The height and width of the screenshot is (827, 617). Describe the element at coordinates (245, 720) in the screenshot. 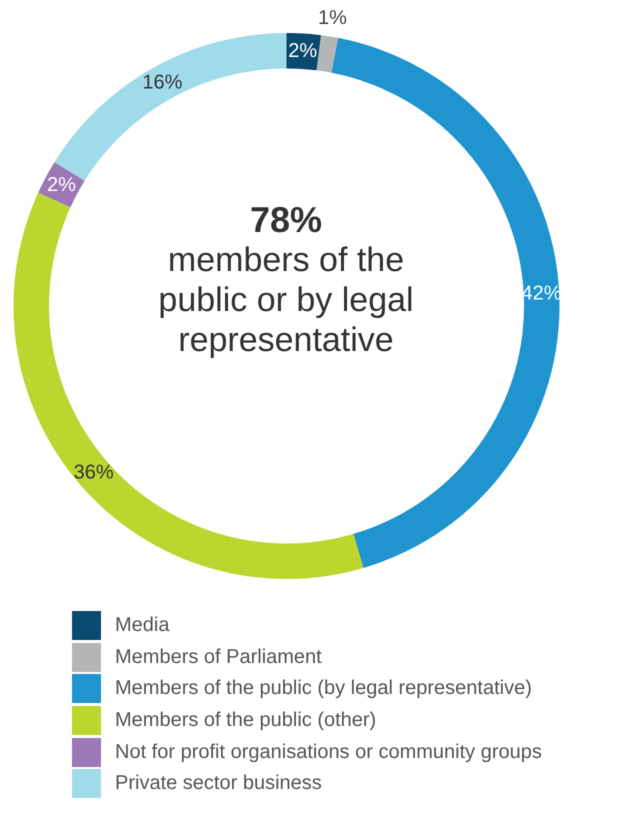

I see `legend-label: Members of the public (other)` at that location.